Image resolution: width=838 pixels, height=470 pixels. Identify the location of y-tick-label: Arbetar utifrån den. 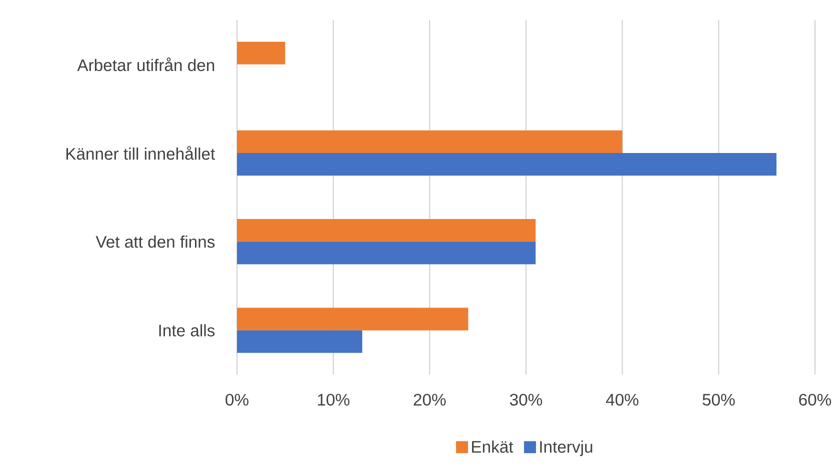
(145, 65).